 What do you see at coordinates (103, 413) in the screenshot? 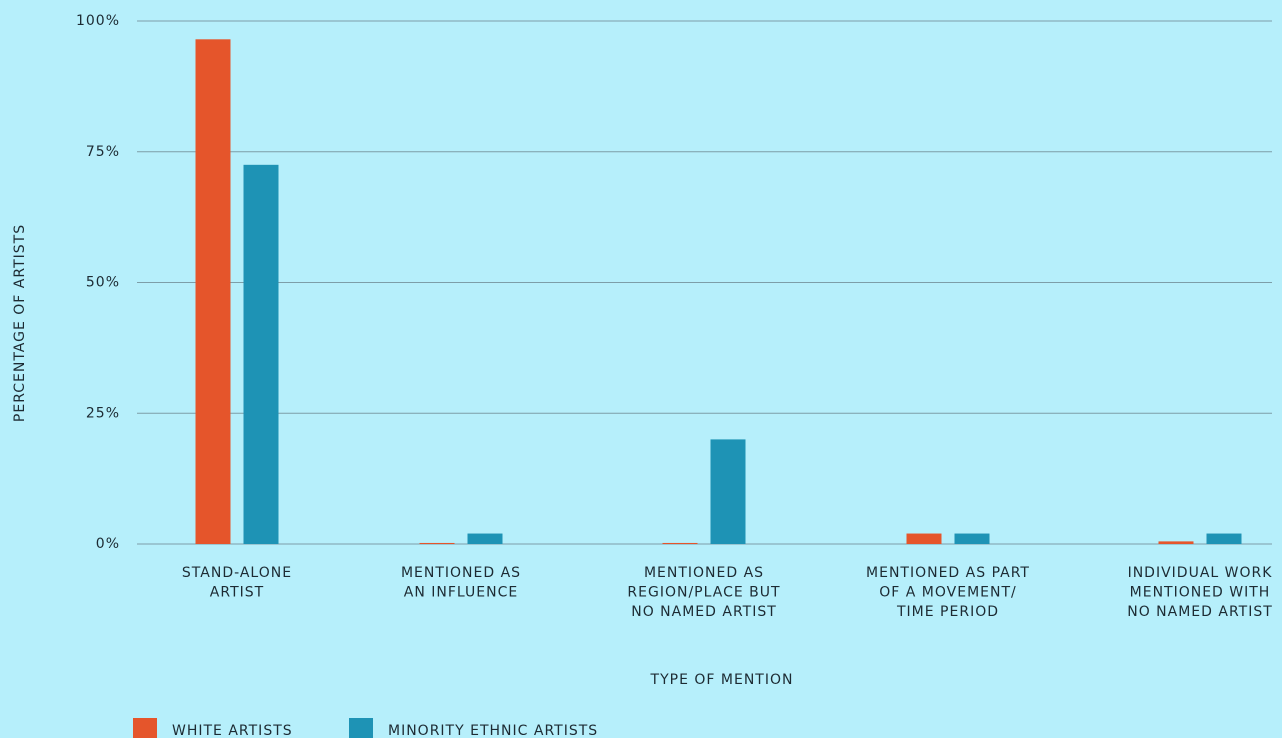
I see `y-tick-label: 25%` at bounding box center [103, 413].